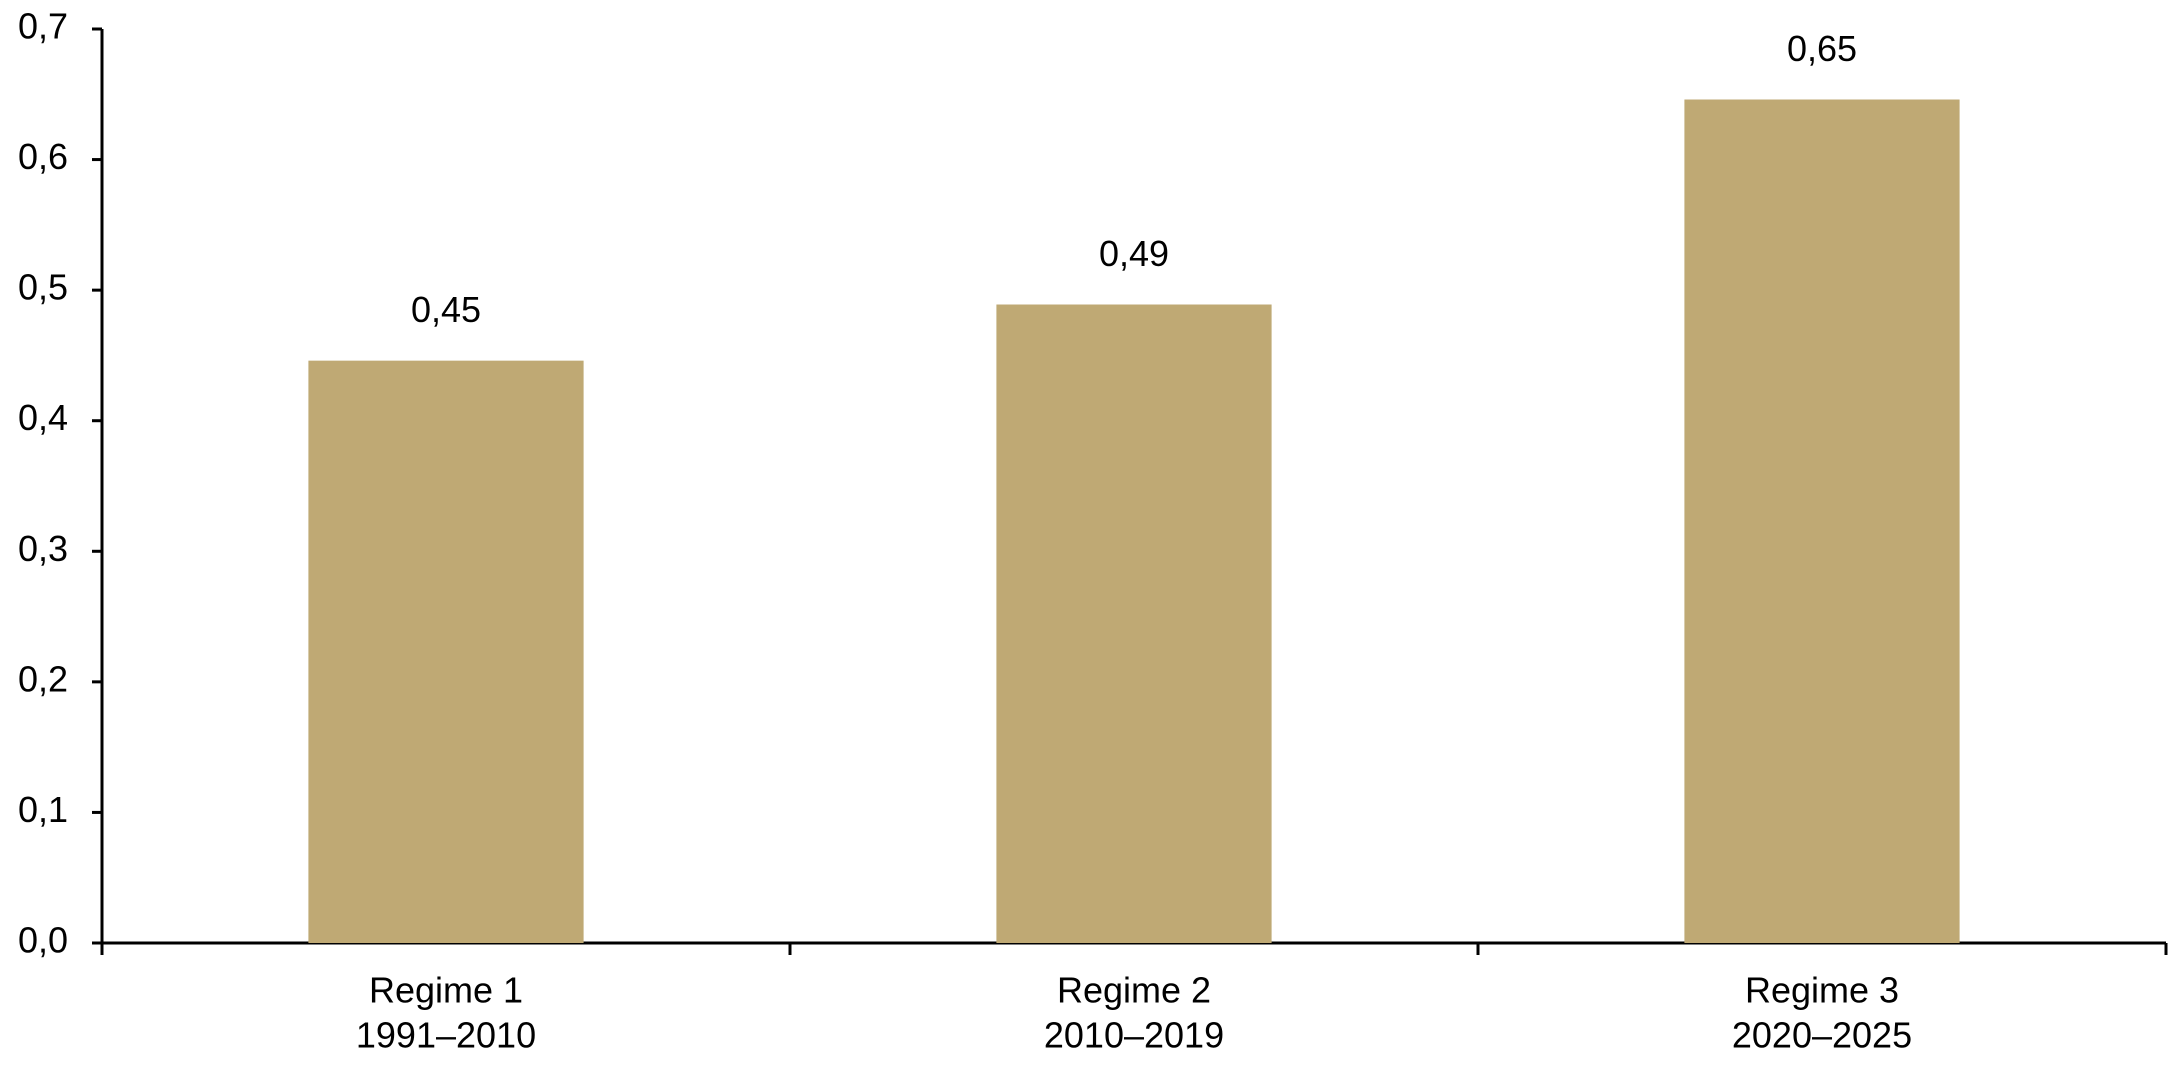 This screenshot has width=2184, height=1074. I want to click on y-tick-label: 0,4, so click(43, 417).